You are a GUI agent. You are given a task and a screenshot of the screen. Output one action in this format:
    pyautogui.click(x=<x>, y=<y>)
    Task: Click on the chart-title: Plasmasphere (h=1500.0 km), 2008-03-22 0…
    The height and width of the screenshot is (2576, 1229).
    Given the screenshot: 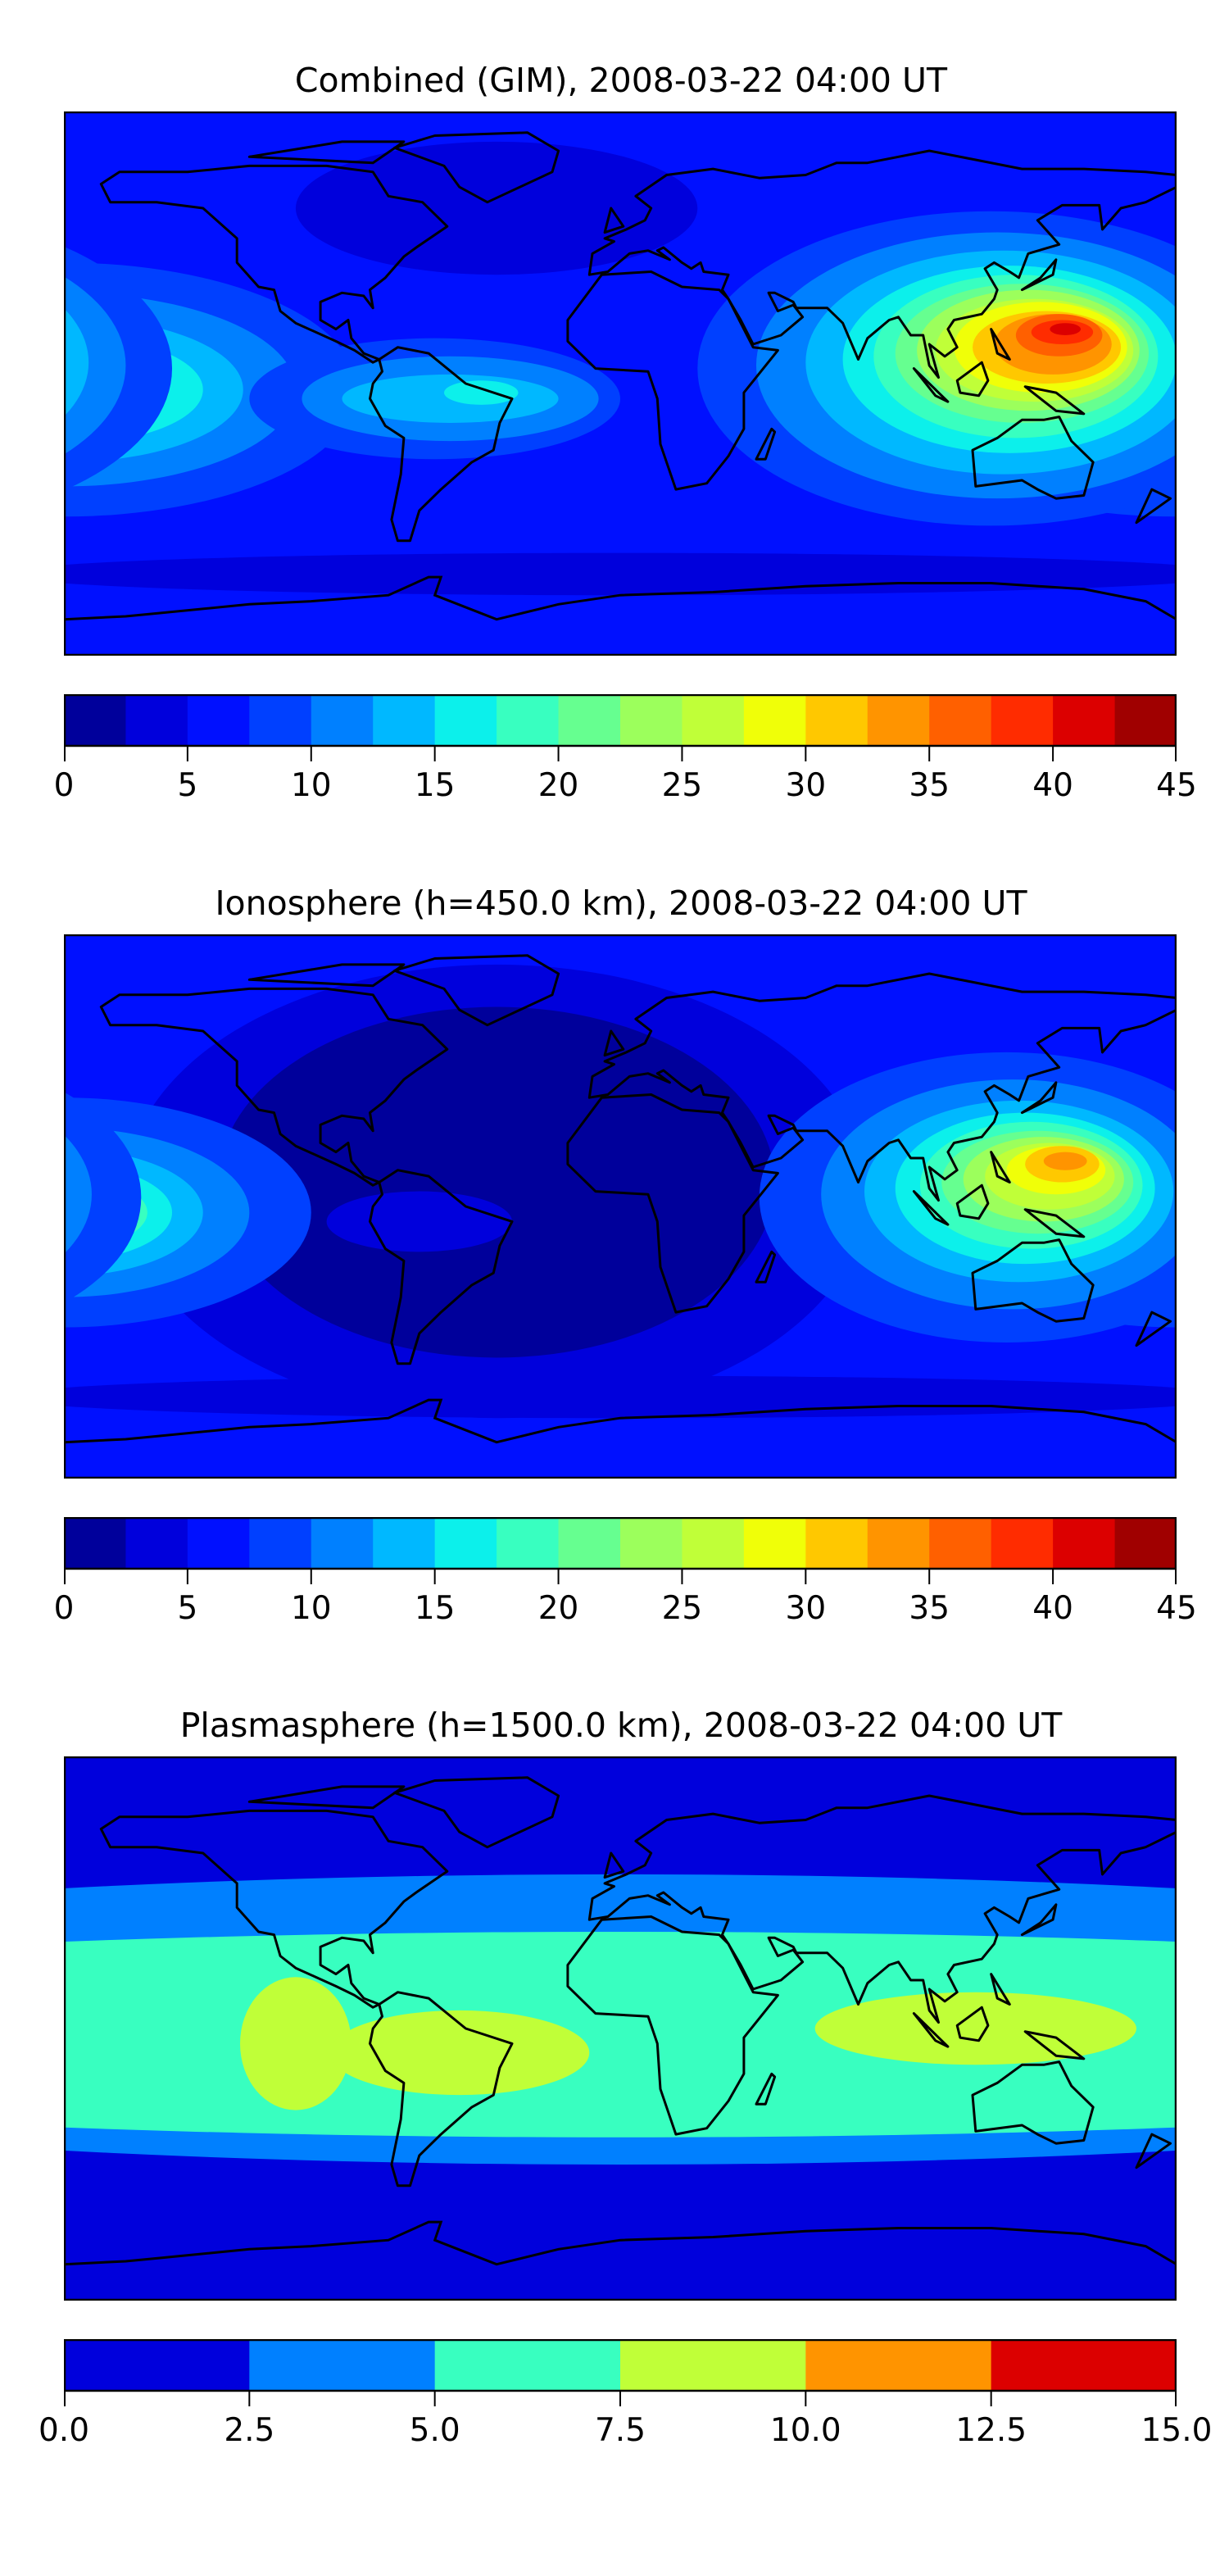 What is the action you would take?
    pyautogui.click(x=621, y=1725)
    